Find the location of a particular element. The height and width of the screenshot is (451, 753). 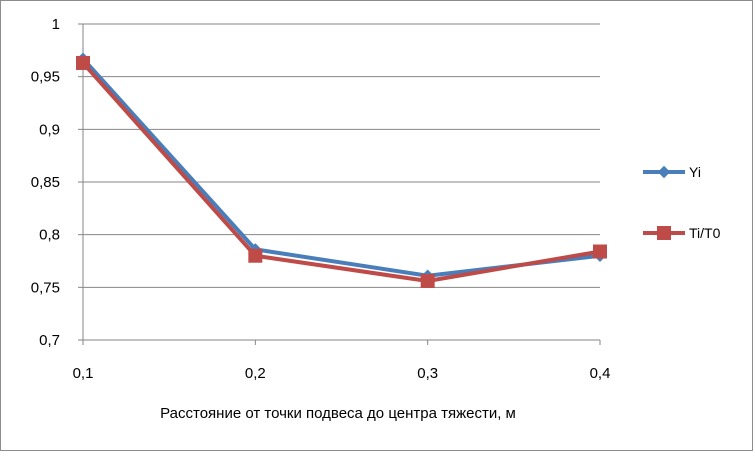

y-tick-labels: 0,7 0,75 0,8 0,85 0,9 0,95 1 is located at coordinates (45, 182).